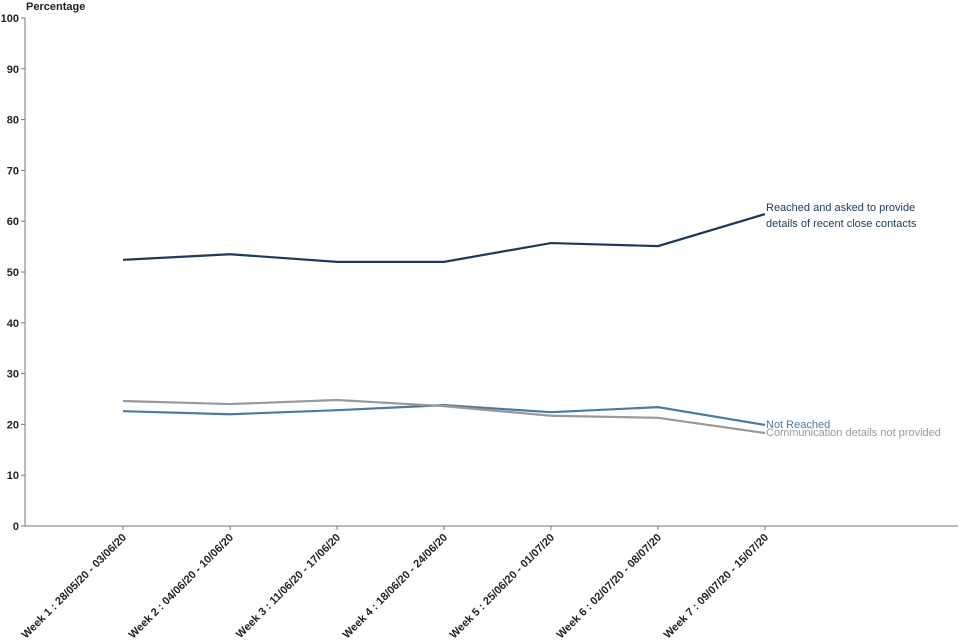  Describe the element at coordinates (717, 586) in the screenshot. I see `x-tick-label: Week 7 : 09/07/20 - 15/07/20` at that location.